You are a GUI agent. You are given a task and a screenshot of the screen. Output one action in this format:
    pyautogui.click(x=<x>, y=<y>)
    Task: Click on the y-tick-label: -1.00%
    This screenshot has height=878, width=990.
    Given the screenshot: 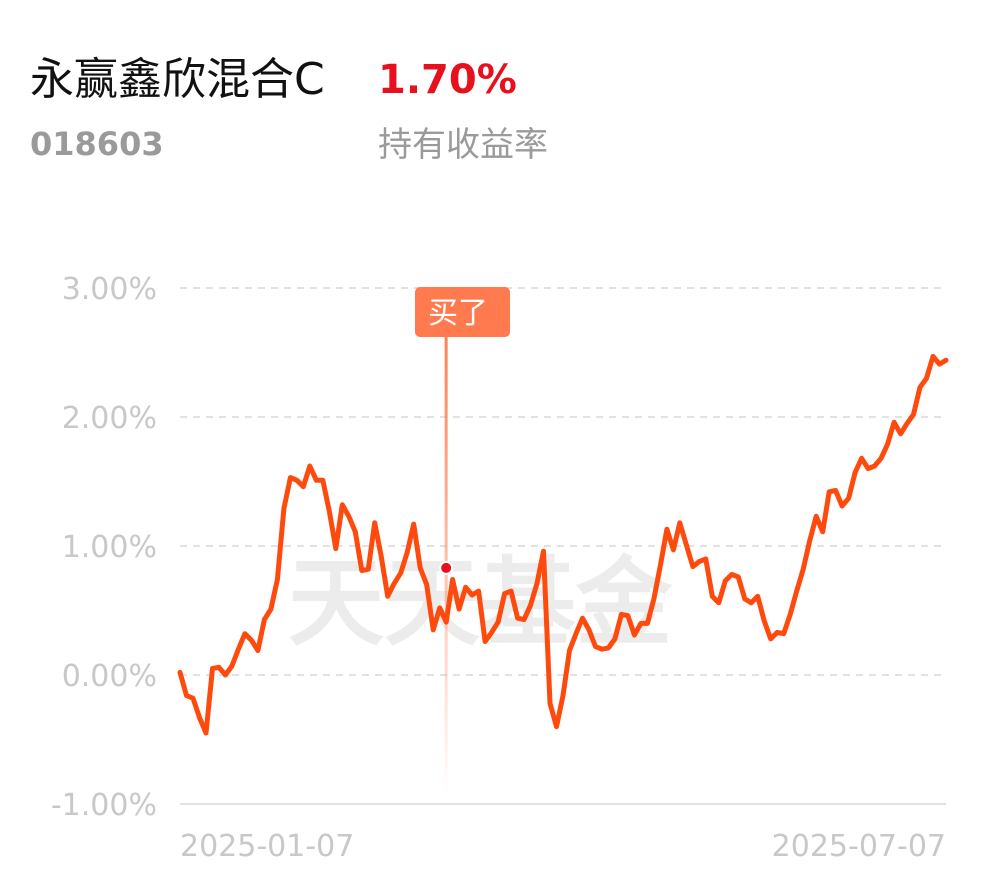 What is the action you would take?
    pyautogui.click(x=104, y=805)
    